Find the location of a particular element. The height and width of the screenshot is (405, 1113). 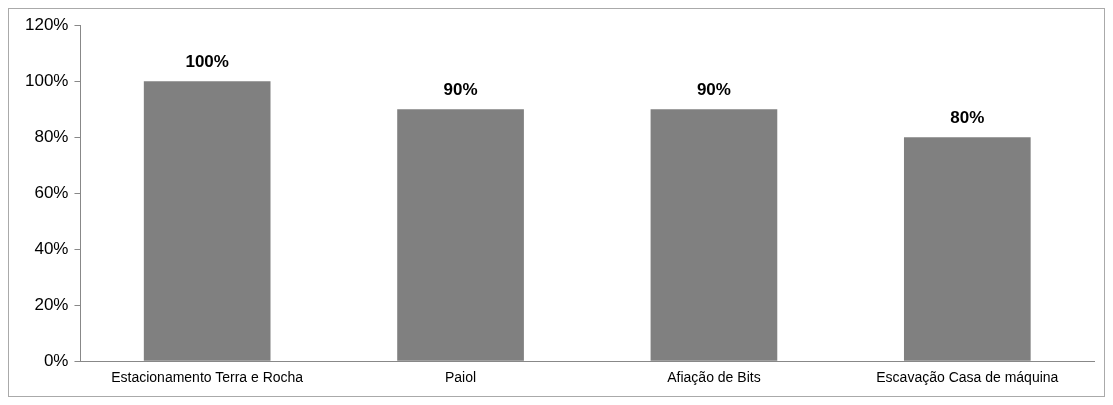

y-tick-label: 40% is located at coordinates (51, 248).